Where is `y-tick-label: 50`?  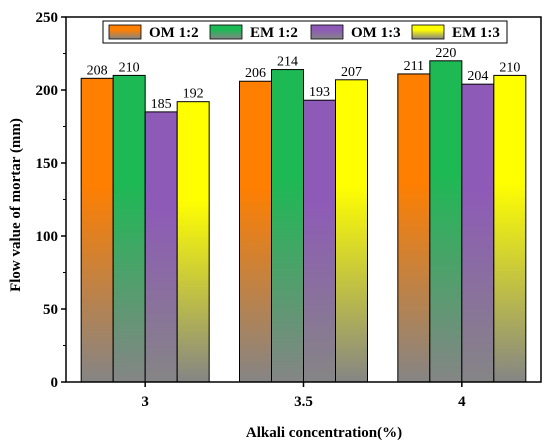 y-tick-label: 50 is located at coordinates (50, 310).